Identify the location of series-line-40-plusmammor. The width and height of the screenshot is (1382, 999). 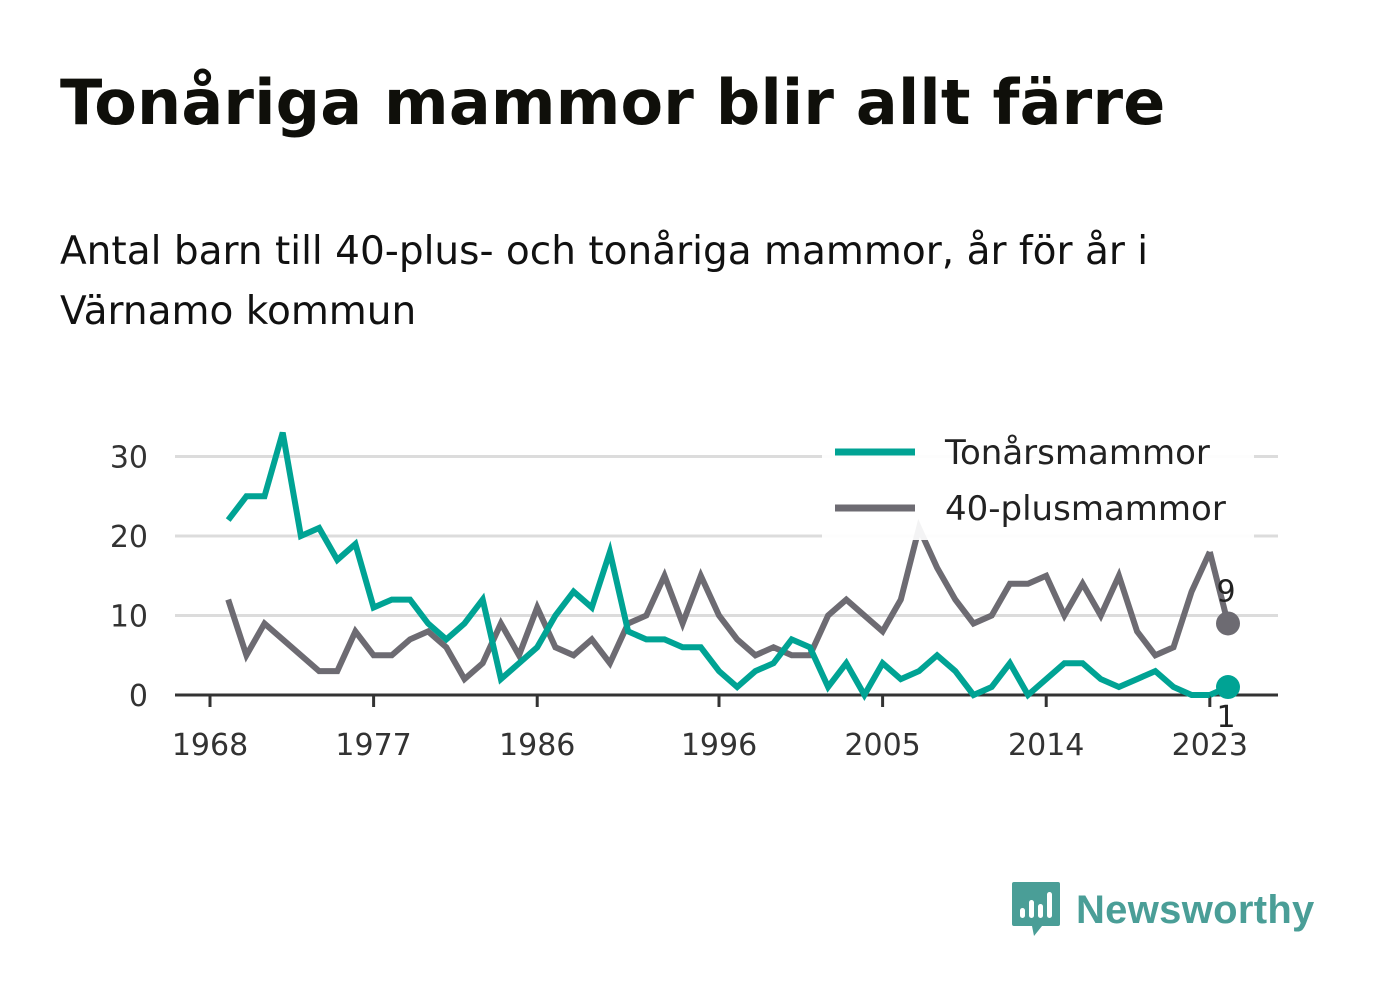
(719, 601).